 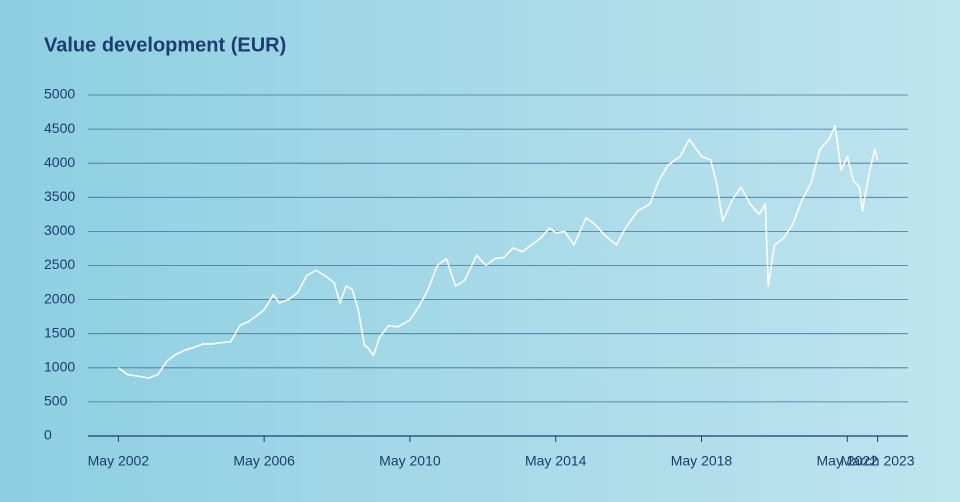 What do you see at coordinates (556, 461) in the screenshot?
I see `x-tick-label: May 2014` at bounding box center [556, 461].